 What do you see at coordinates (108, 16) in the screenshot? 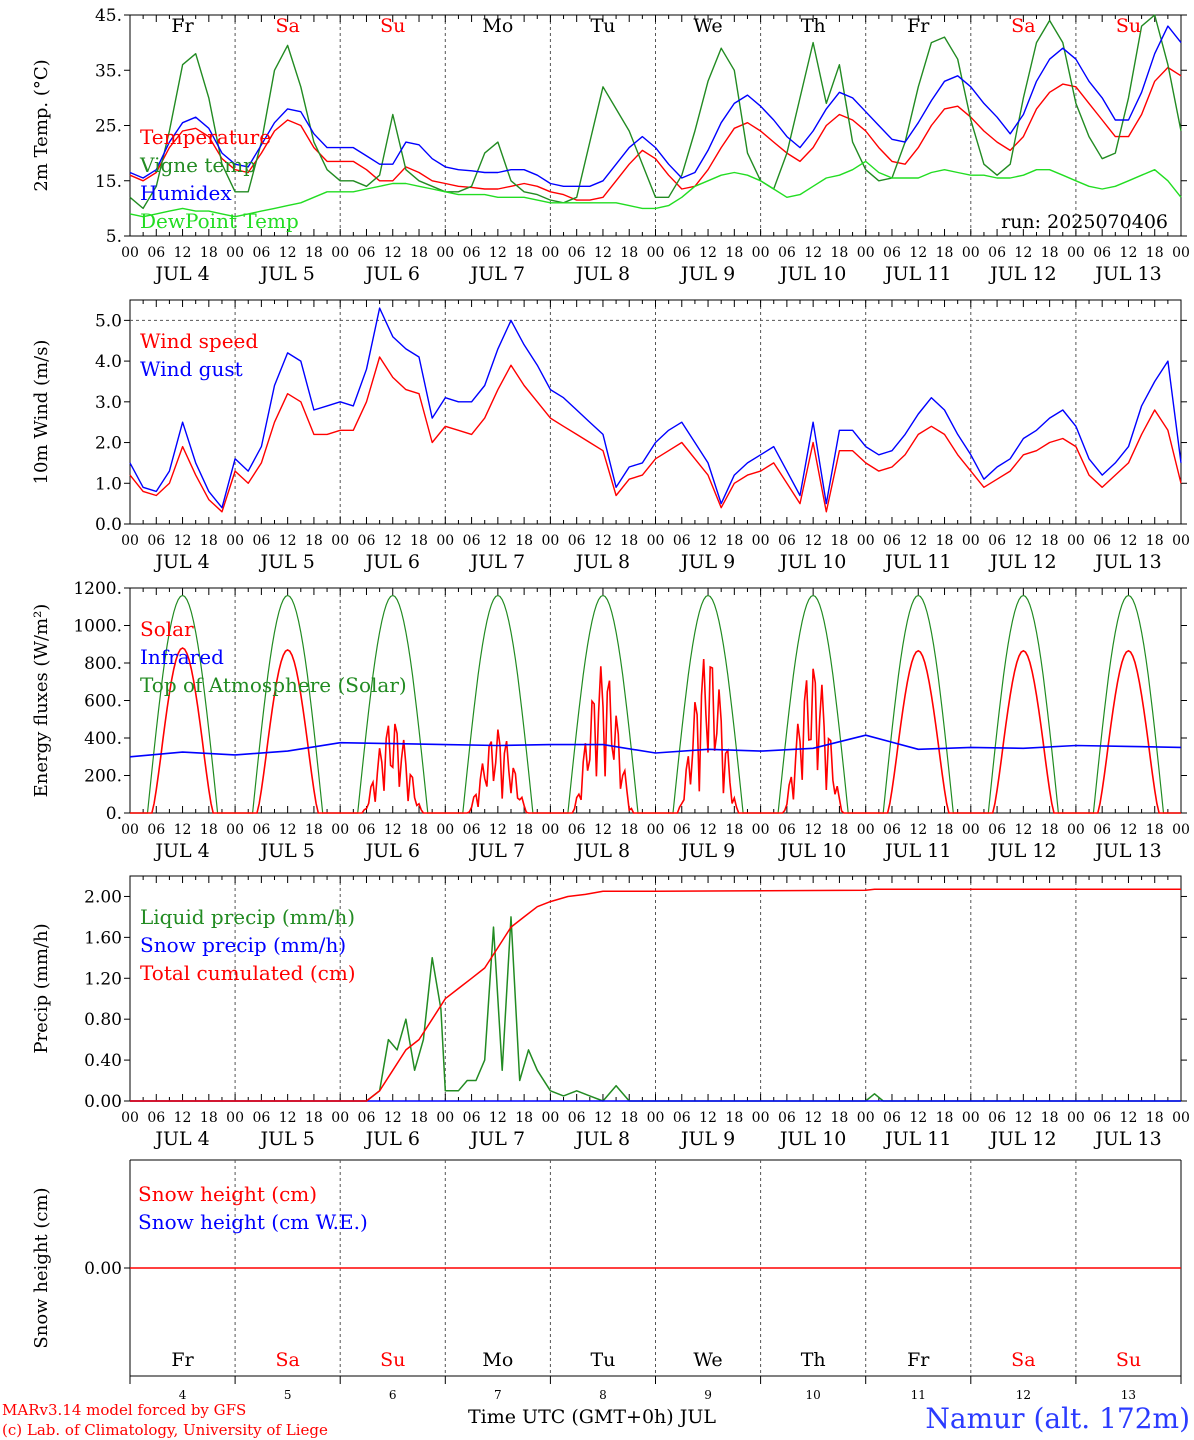
I see `y-tick-label: 45.` at bounding box center [108, 16].